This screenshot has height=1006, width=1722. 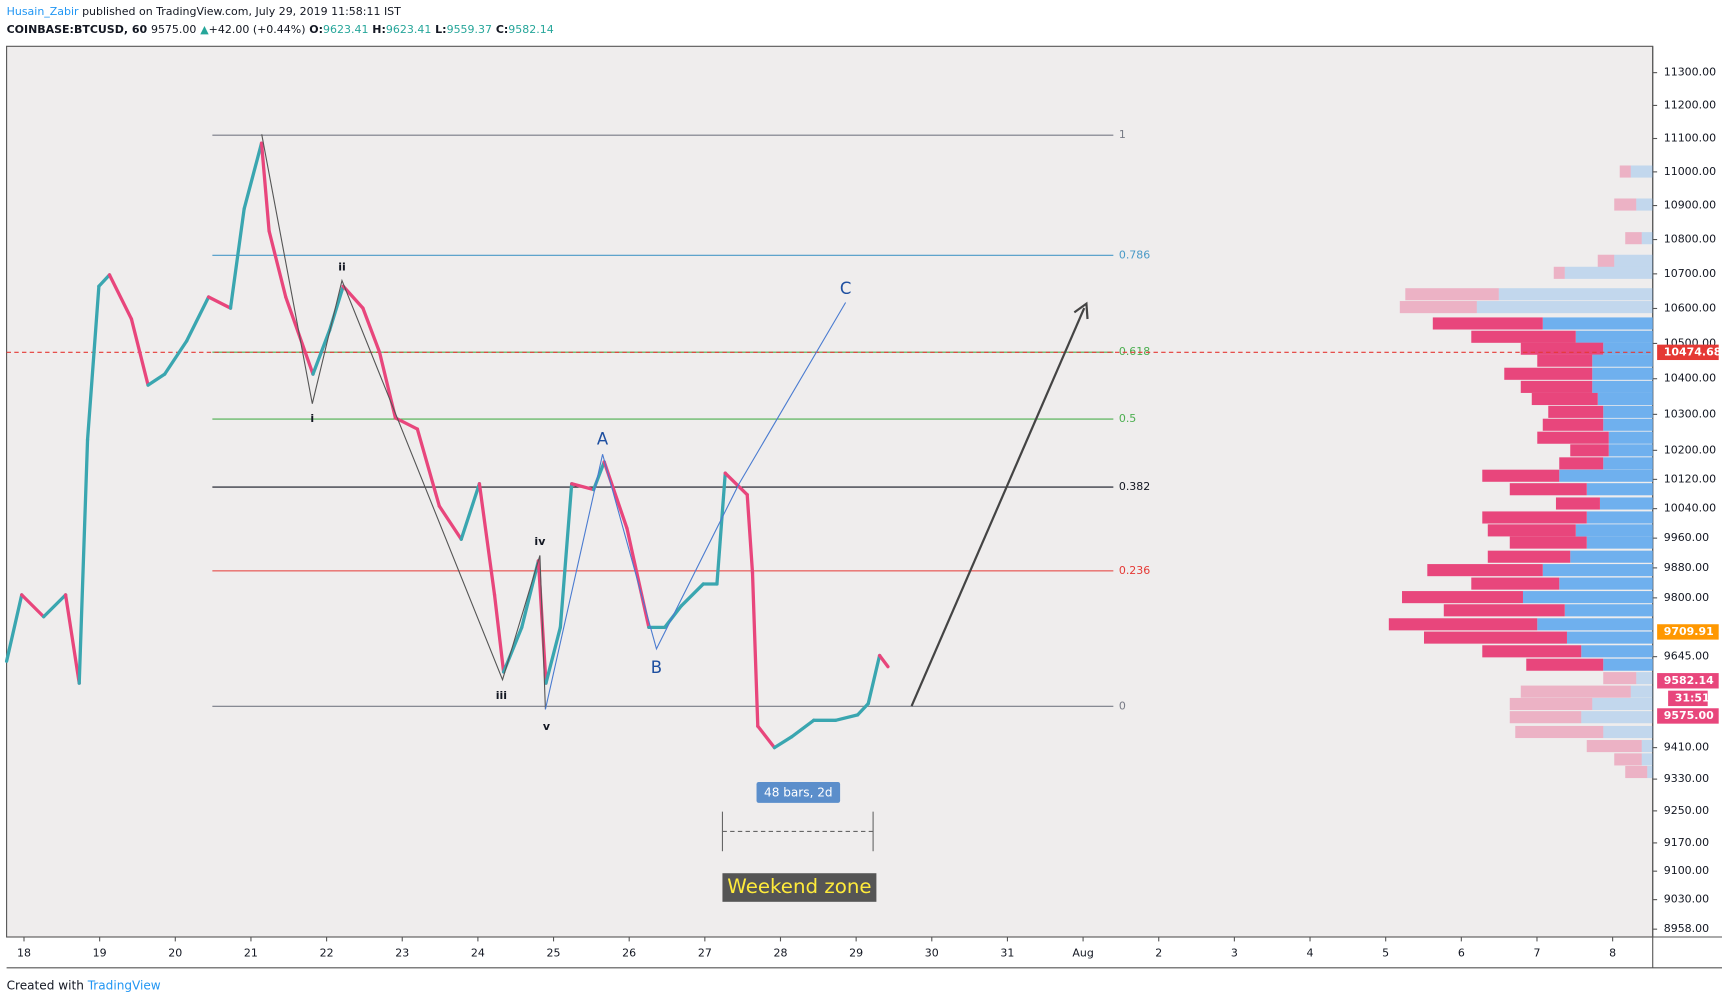 I want to click on countdown-tag, so click(x=1688, y=698).